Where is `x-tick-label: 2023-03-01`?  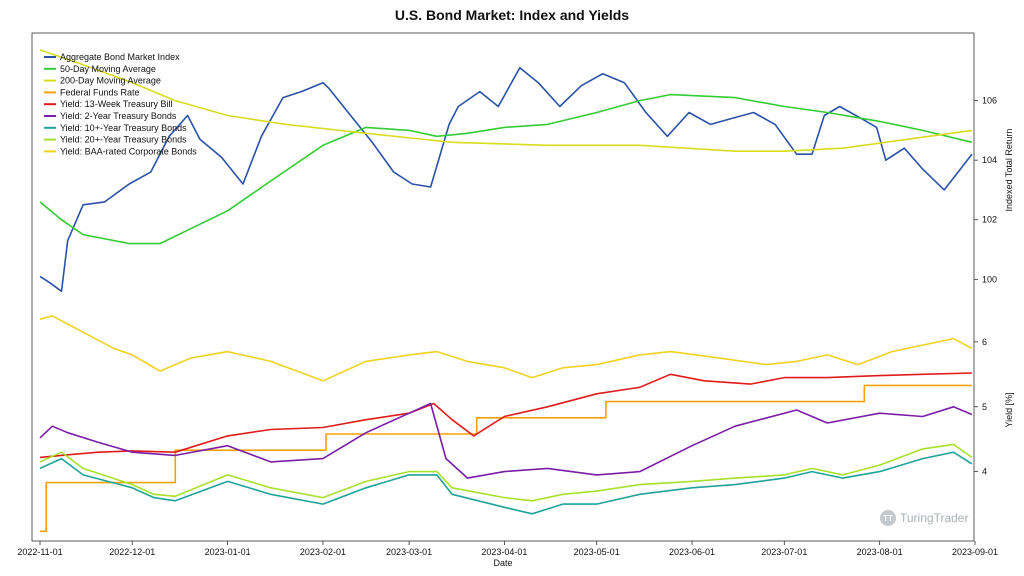
x-tick-label: 2023-03-01 is located at coordinates (409, 552).